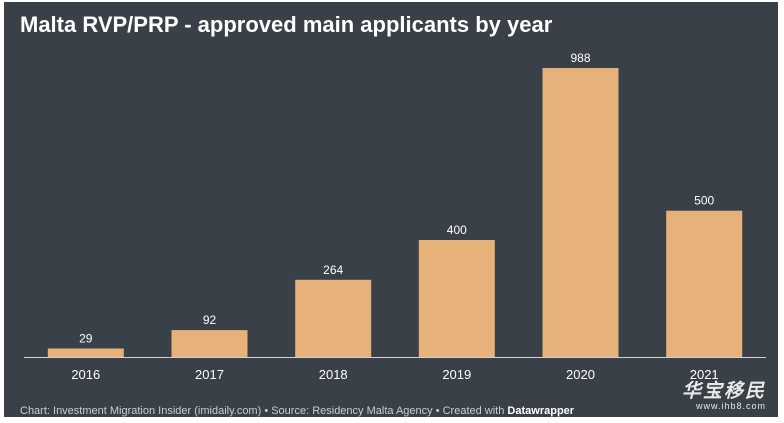  I want to click on bar-2021, so click(704, 283).